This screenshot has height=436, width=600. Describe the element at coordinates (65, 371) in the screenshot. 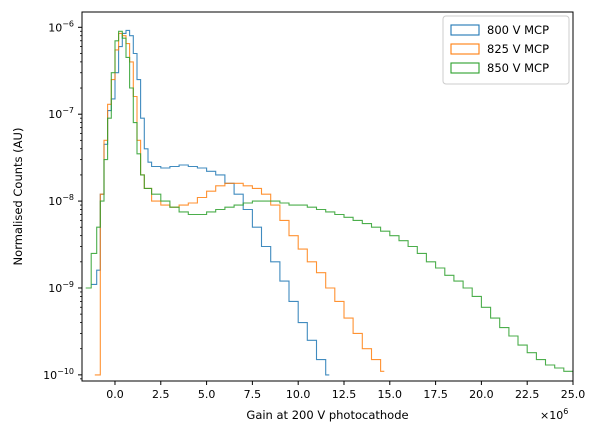

I see `y-tick-exponent: −10` at that location.